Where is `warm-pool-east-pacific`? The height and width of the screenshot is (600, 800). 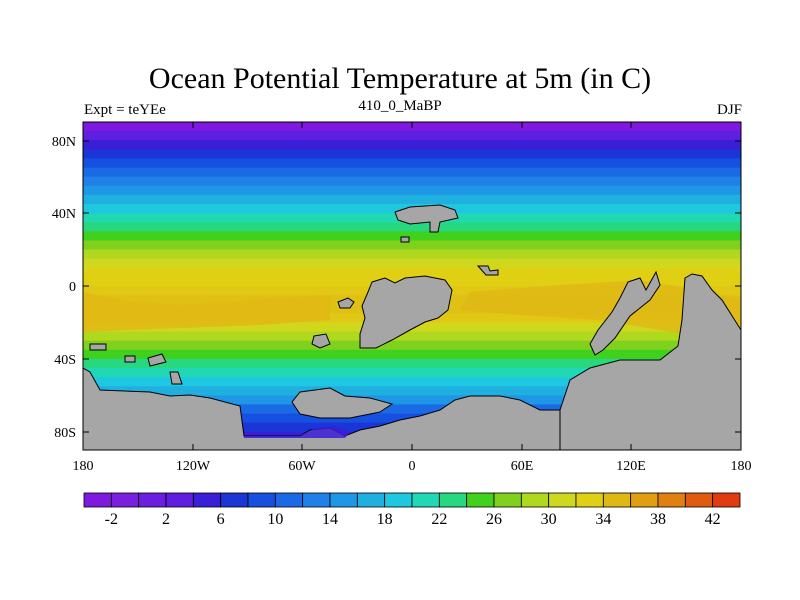
warm-pool-east-pacific is located at coordinates (206, 312).